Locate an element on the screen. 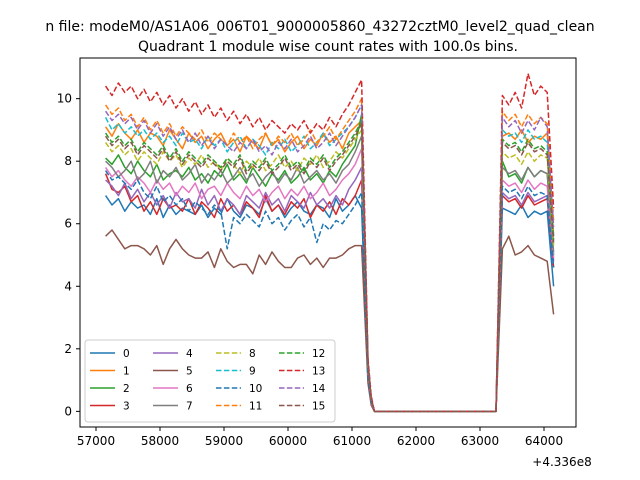  y-tick-label: 8 is located at coordinates (68, 161).